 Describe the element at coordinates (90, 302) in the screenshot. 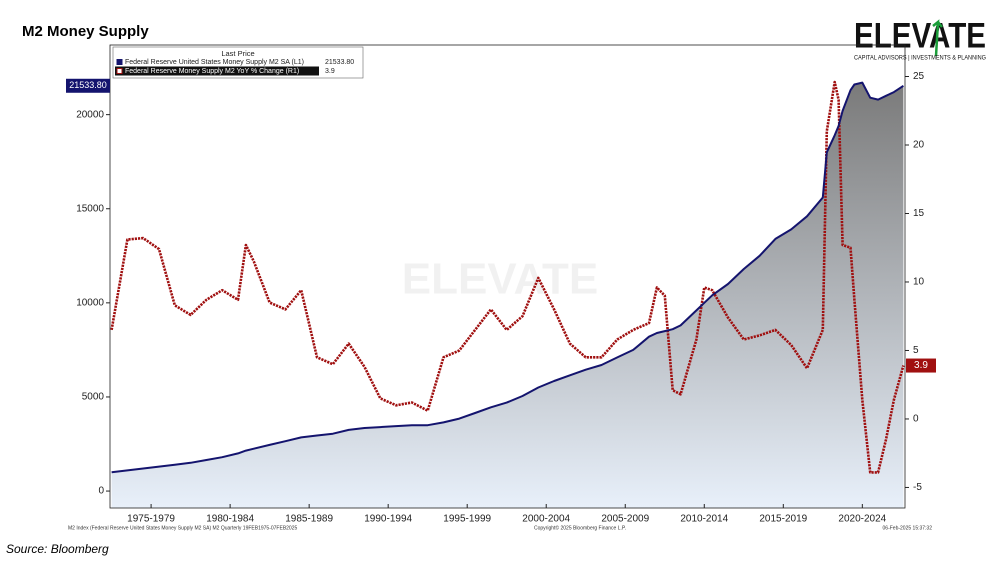

I see `y-tick-label: 10000` at that location.